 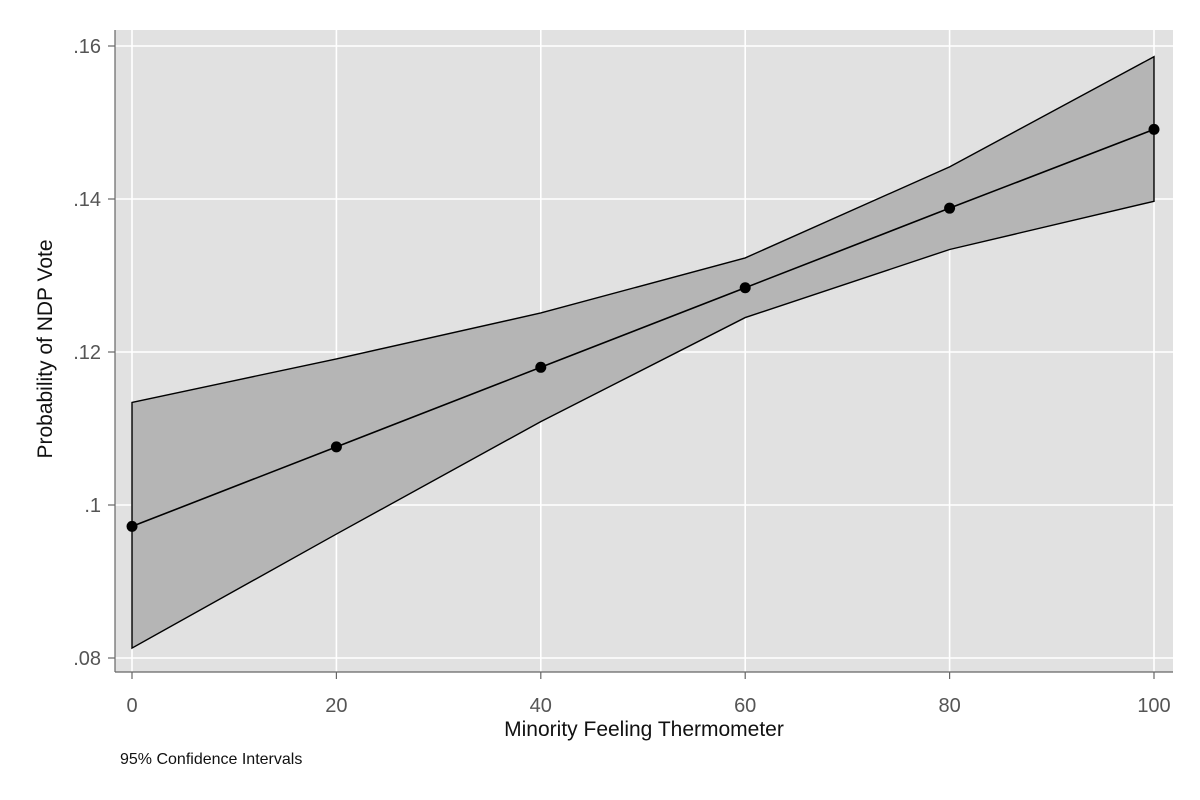 What do you see at coordinates (92, 506) in the screenshot?
I see `y-tick-label: .1` at bounding box center [92, 506].